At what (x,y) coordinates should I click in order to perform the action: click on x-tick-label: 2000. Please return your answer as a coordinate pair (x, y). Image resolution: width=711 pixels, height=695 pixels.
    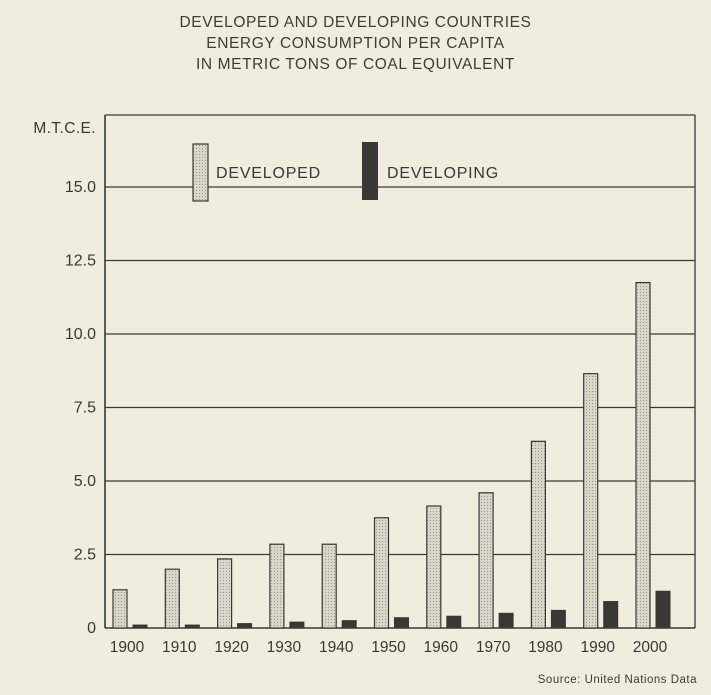
    Looking at the image, I should click on (650, 647).